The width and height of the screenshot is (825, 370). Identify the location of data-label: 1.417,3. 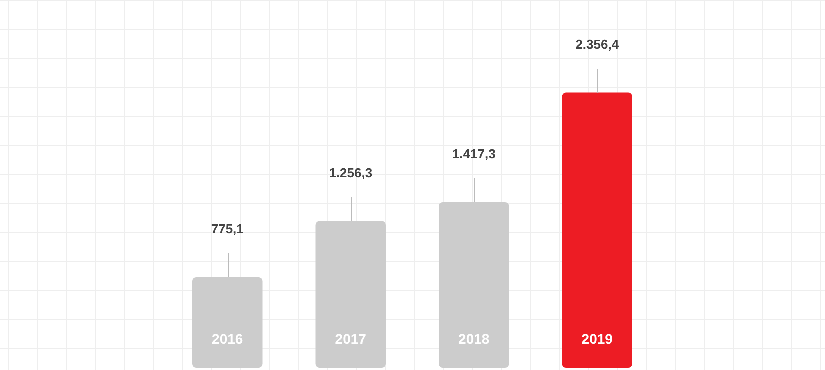
(474, 154).